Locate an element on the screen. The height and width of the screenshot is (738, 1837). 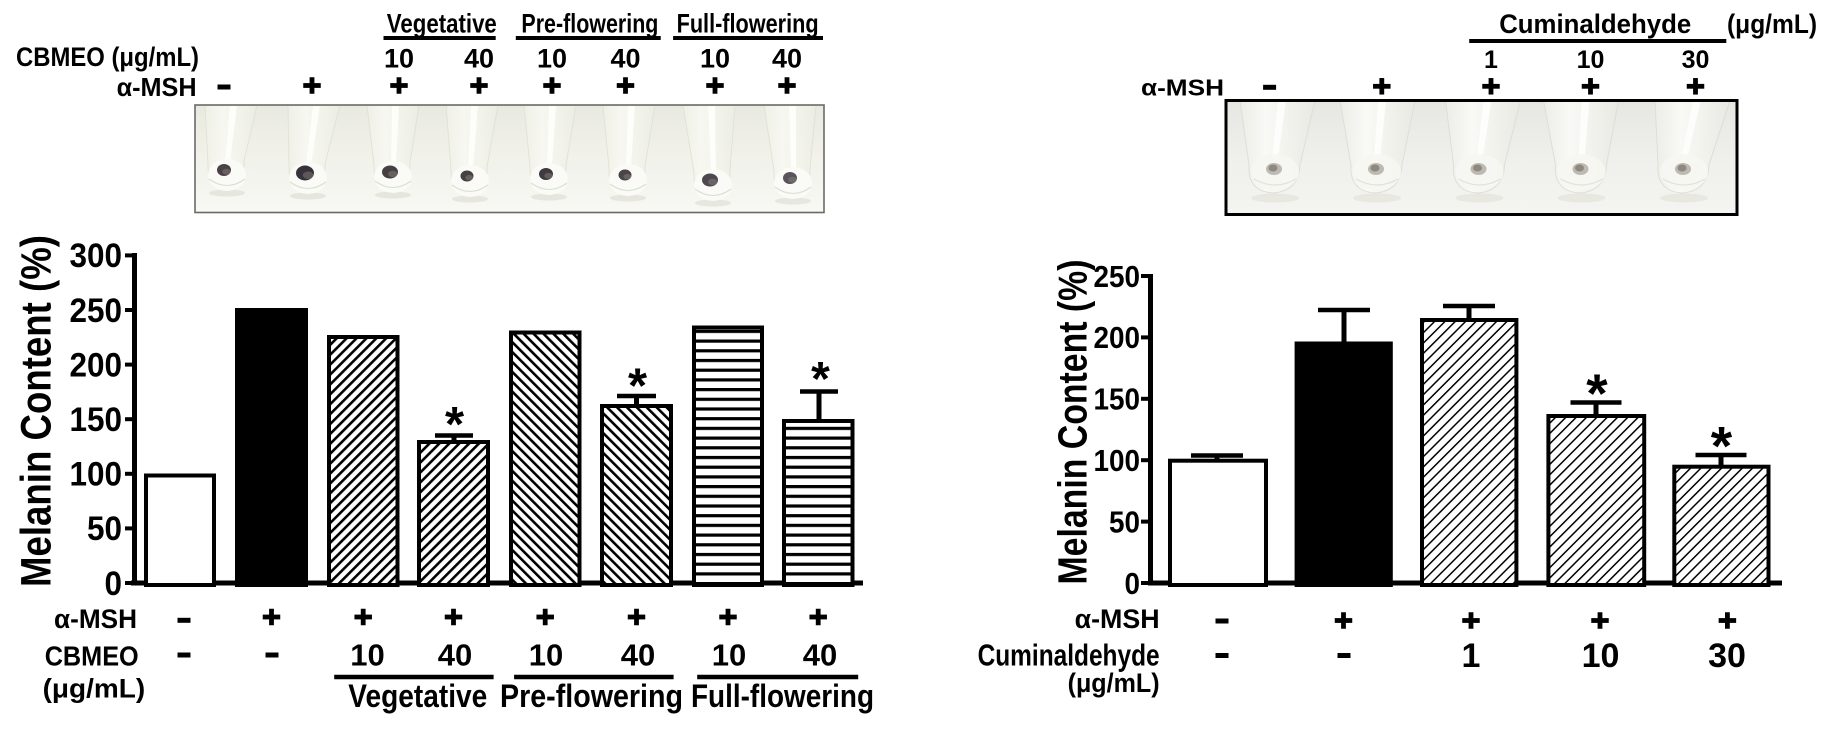
svg-text: CBMEO is located at coordinates (92, 656).